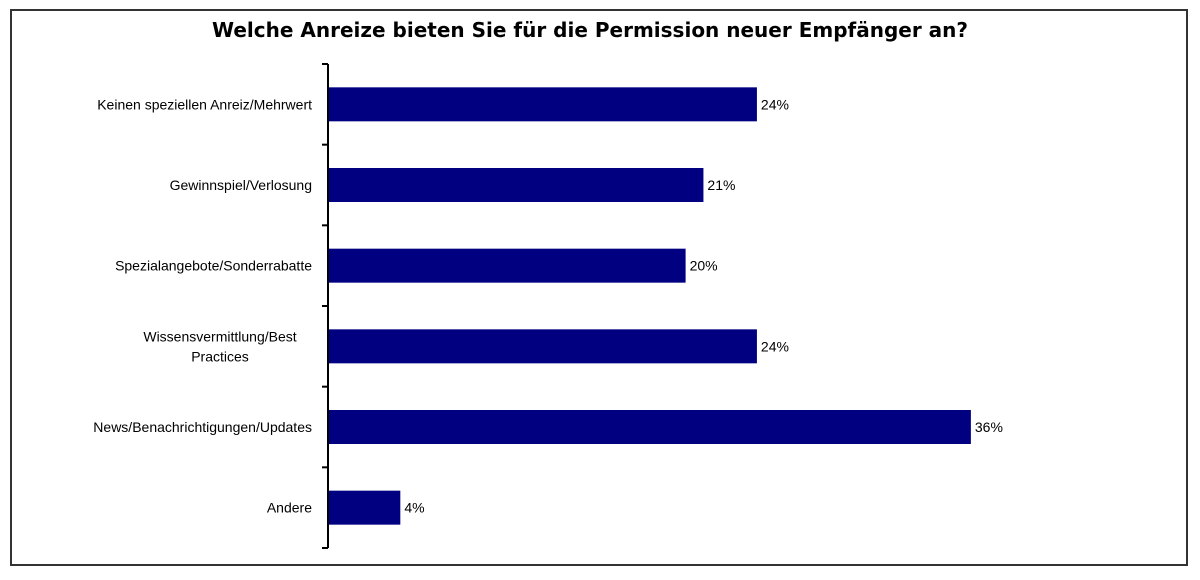 This screenshot has width=1200, height=580. Describe the element at coordinates (721, 185) in the screenshot. I see `data-label: 21%` at that location.